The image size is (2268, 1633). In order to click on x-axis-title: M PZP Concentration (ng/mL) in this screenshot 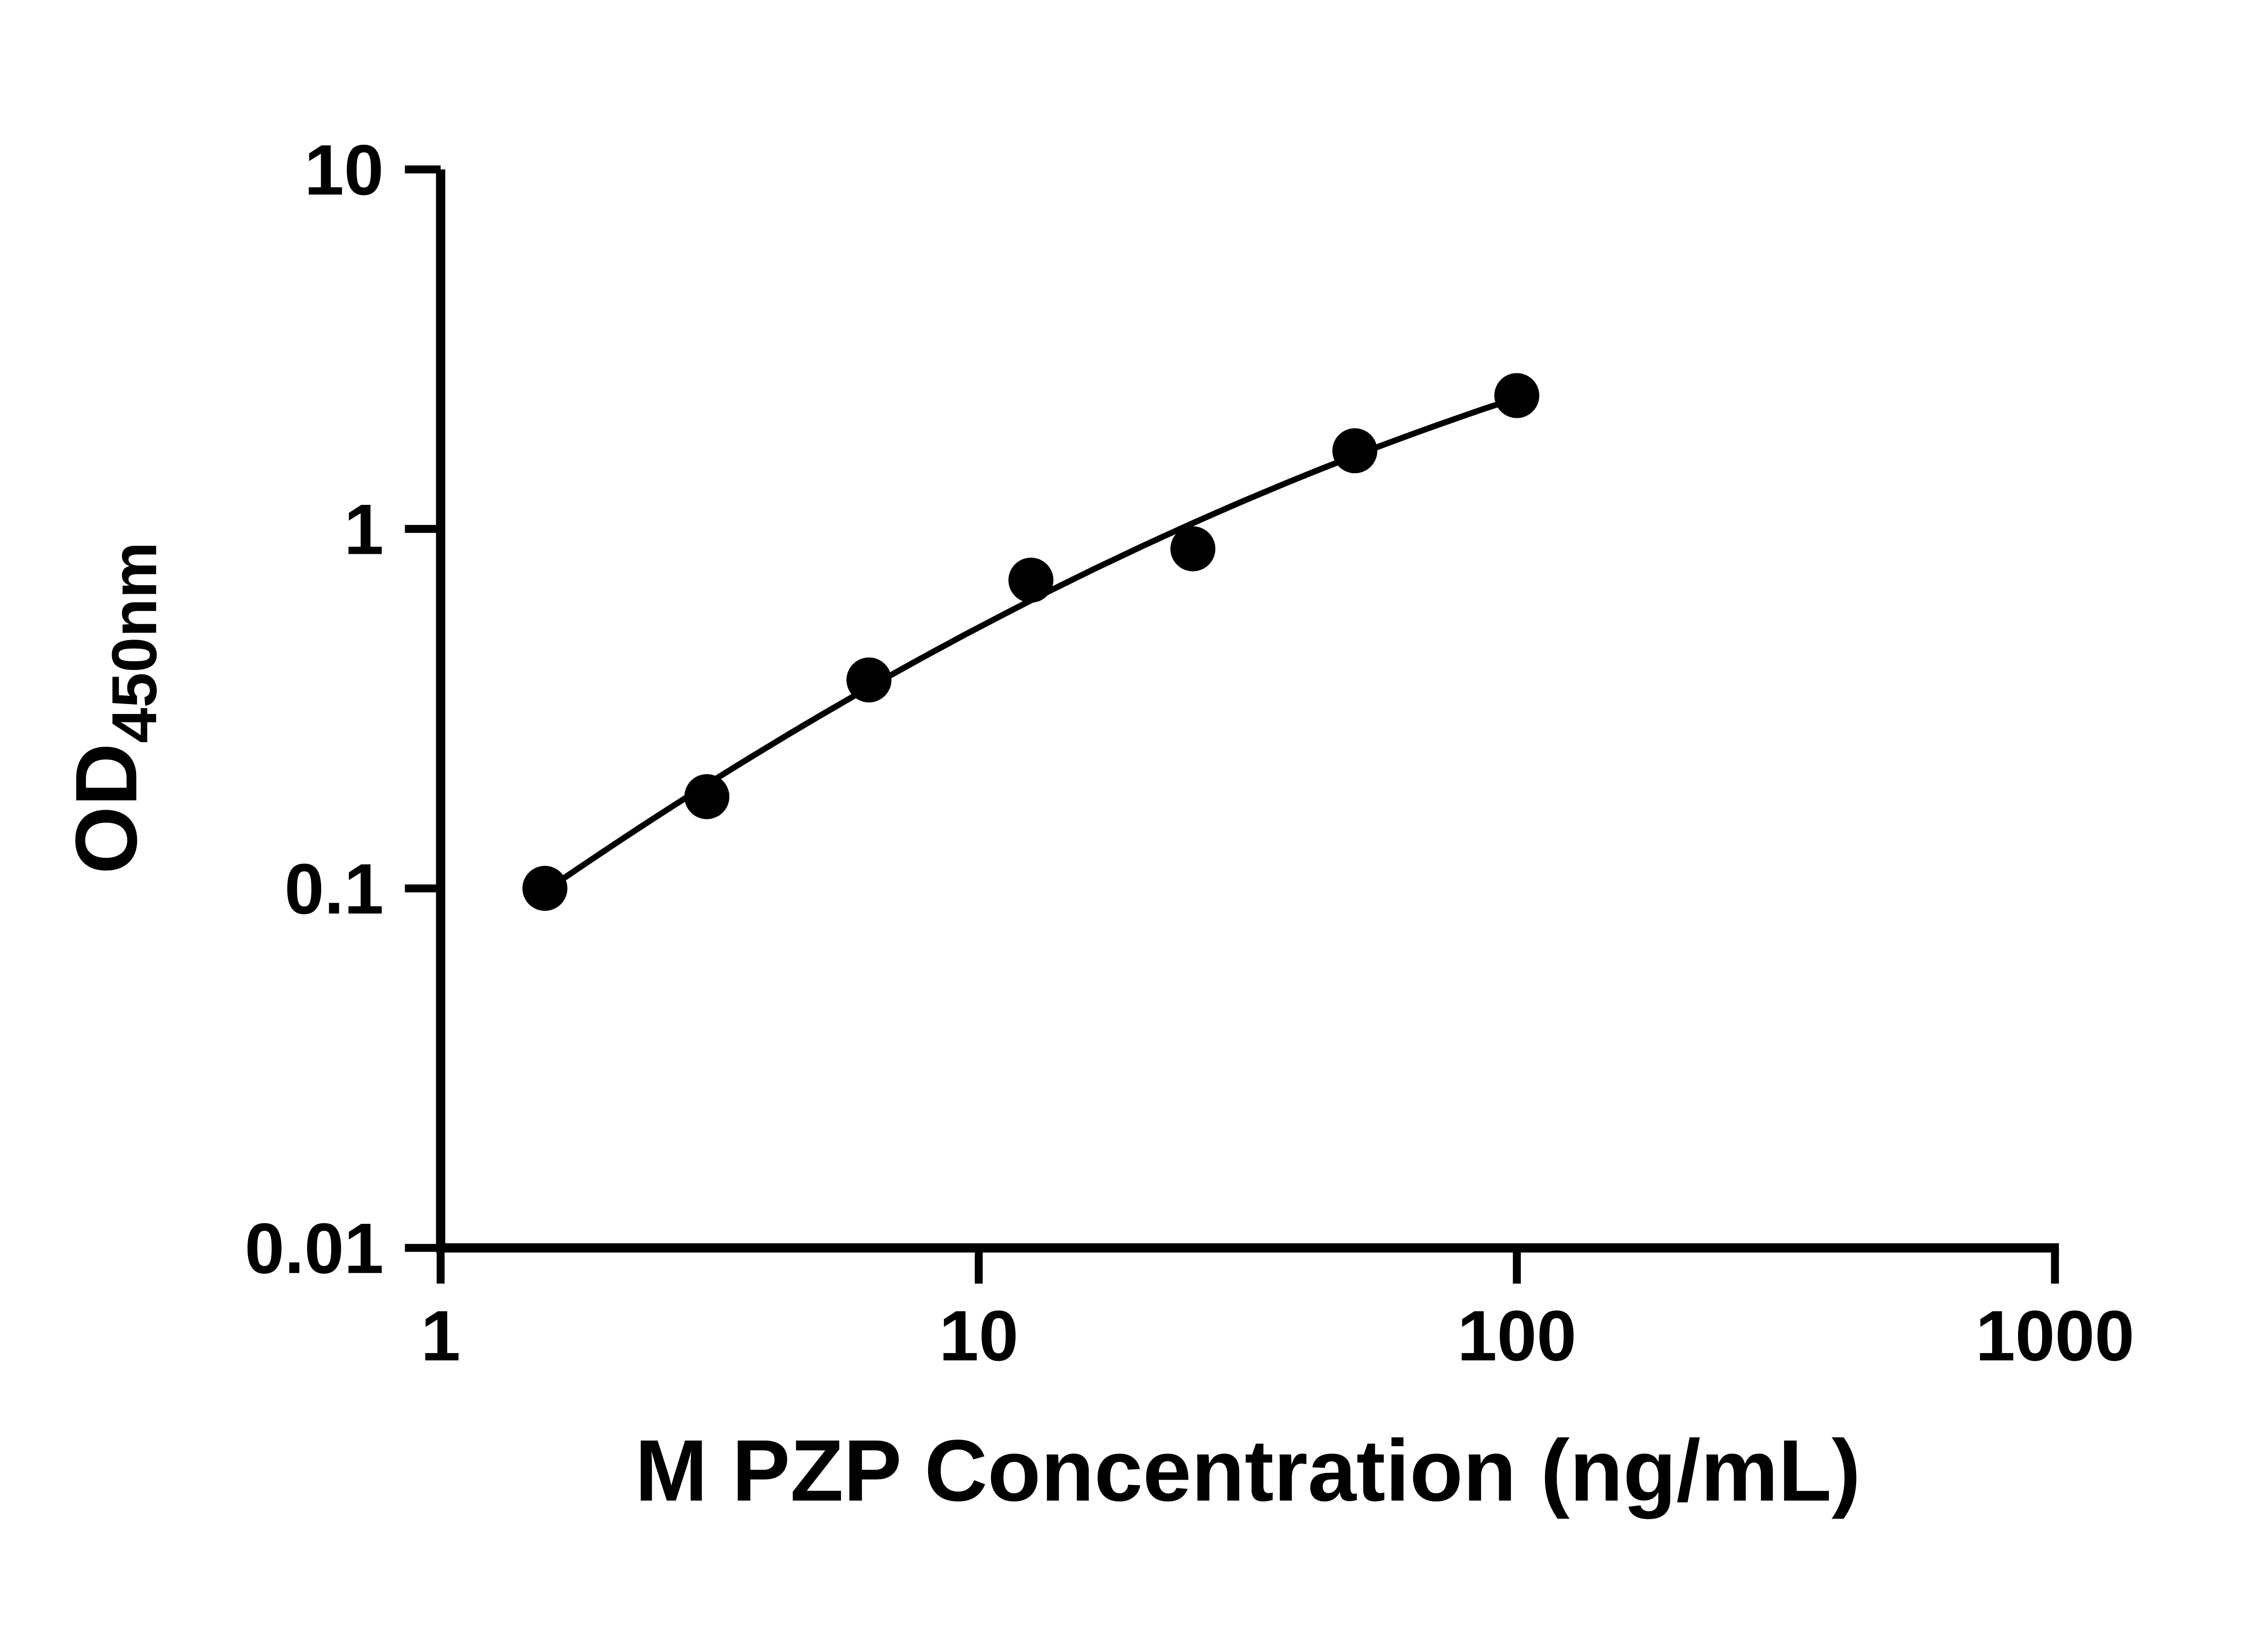, I will do `click(1248, 1470)`.